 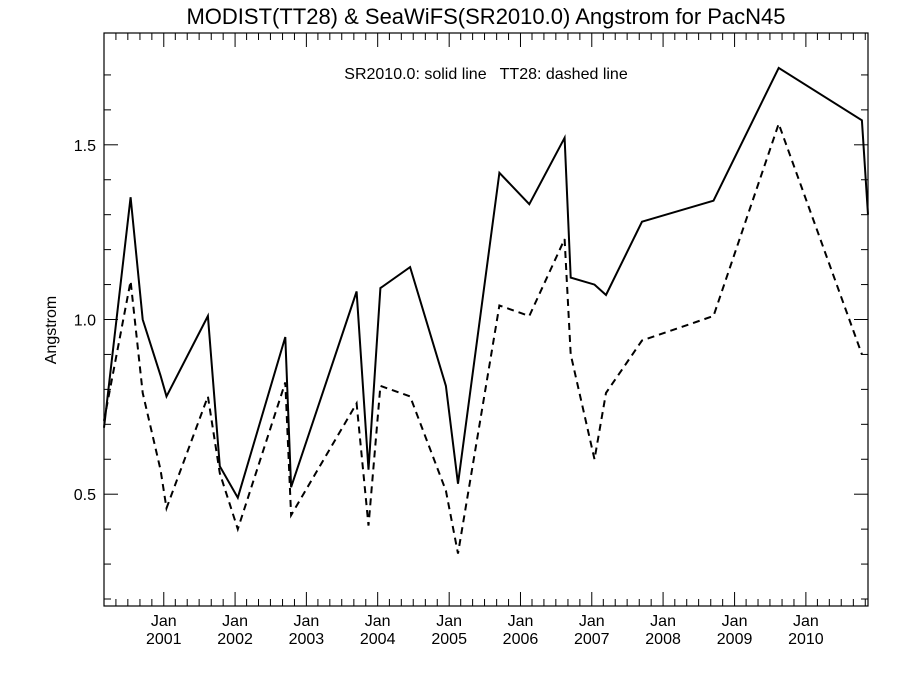 I want to click on x-tick-year: 2001, so click(x=164, y=639).